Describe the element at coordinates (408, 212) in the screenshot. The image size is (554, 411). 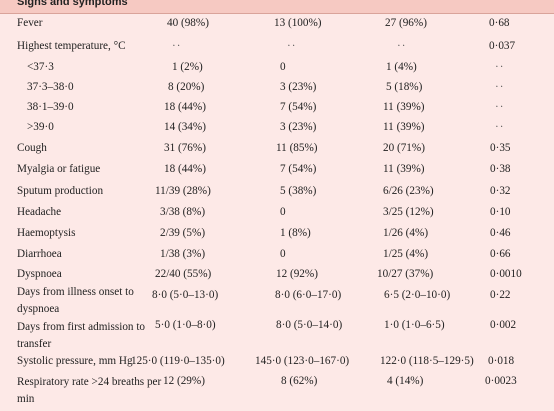
I see `cell-value: 3/25 (12%)` at that location.